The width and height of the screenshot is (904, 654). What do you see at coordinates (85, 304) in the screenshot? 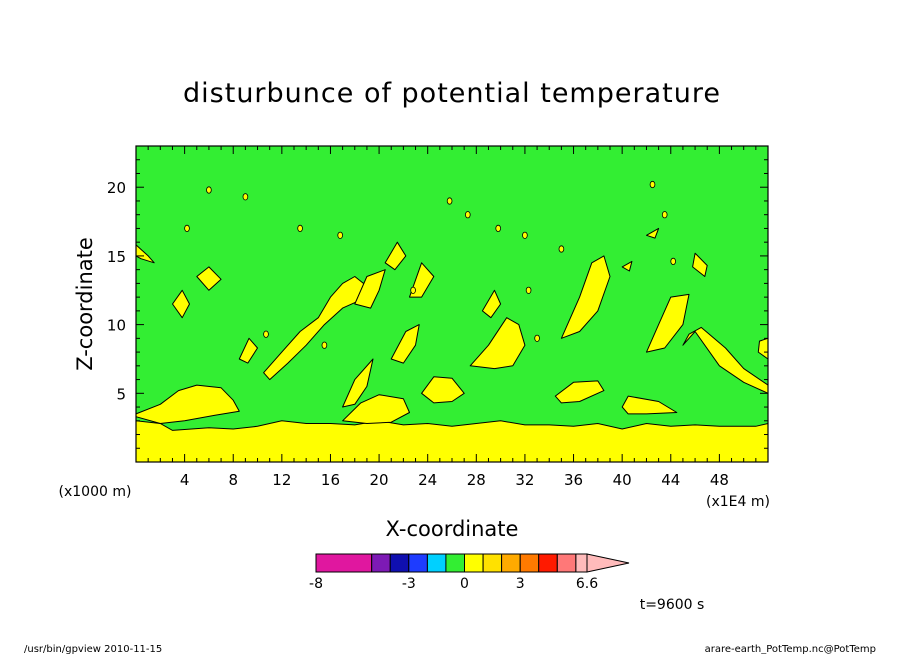
I see `y-axis-label: Z-coordinate` at bounding box center [85, 304].